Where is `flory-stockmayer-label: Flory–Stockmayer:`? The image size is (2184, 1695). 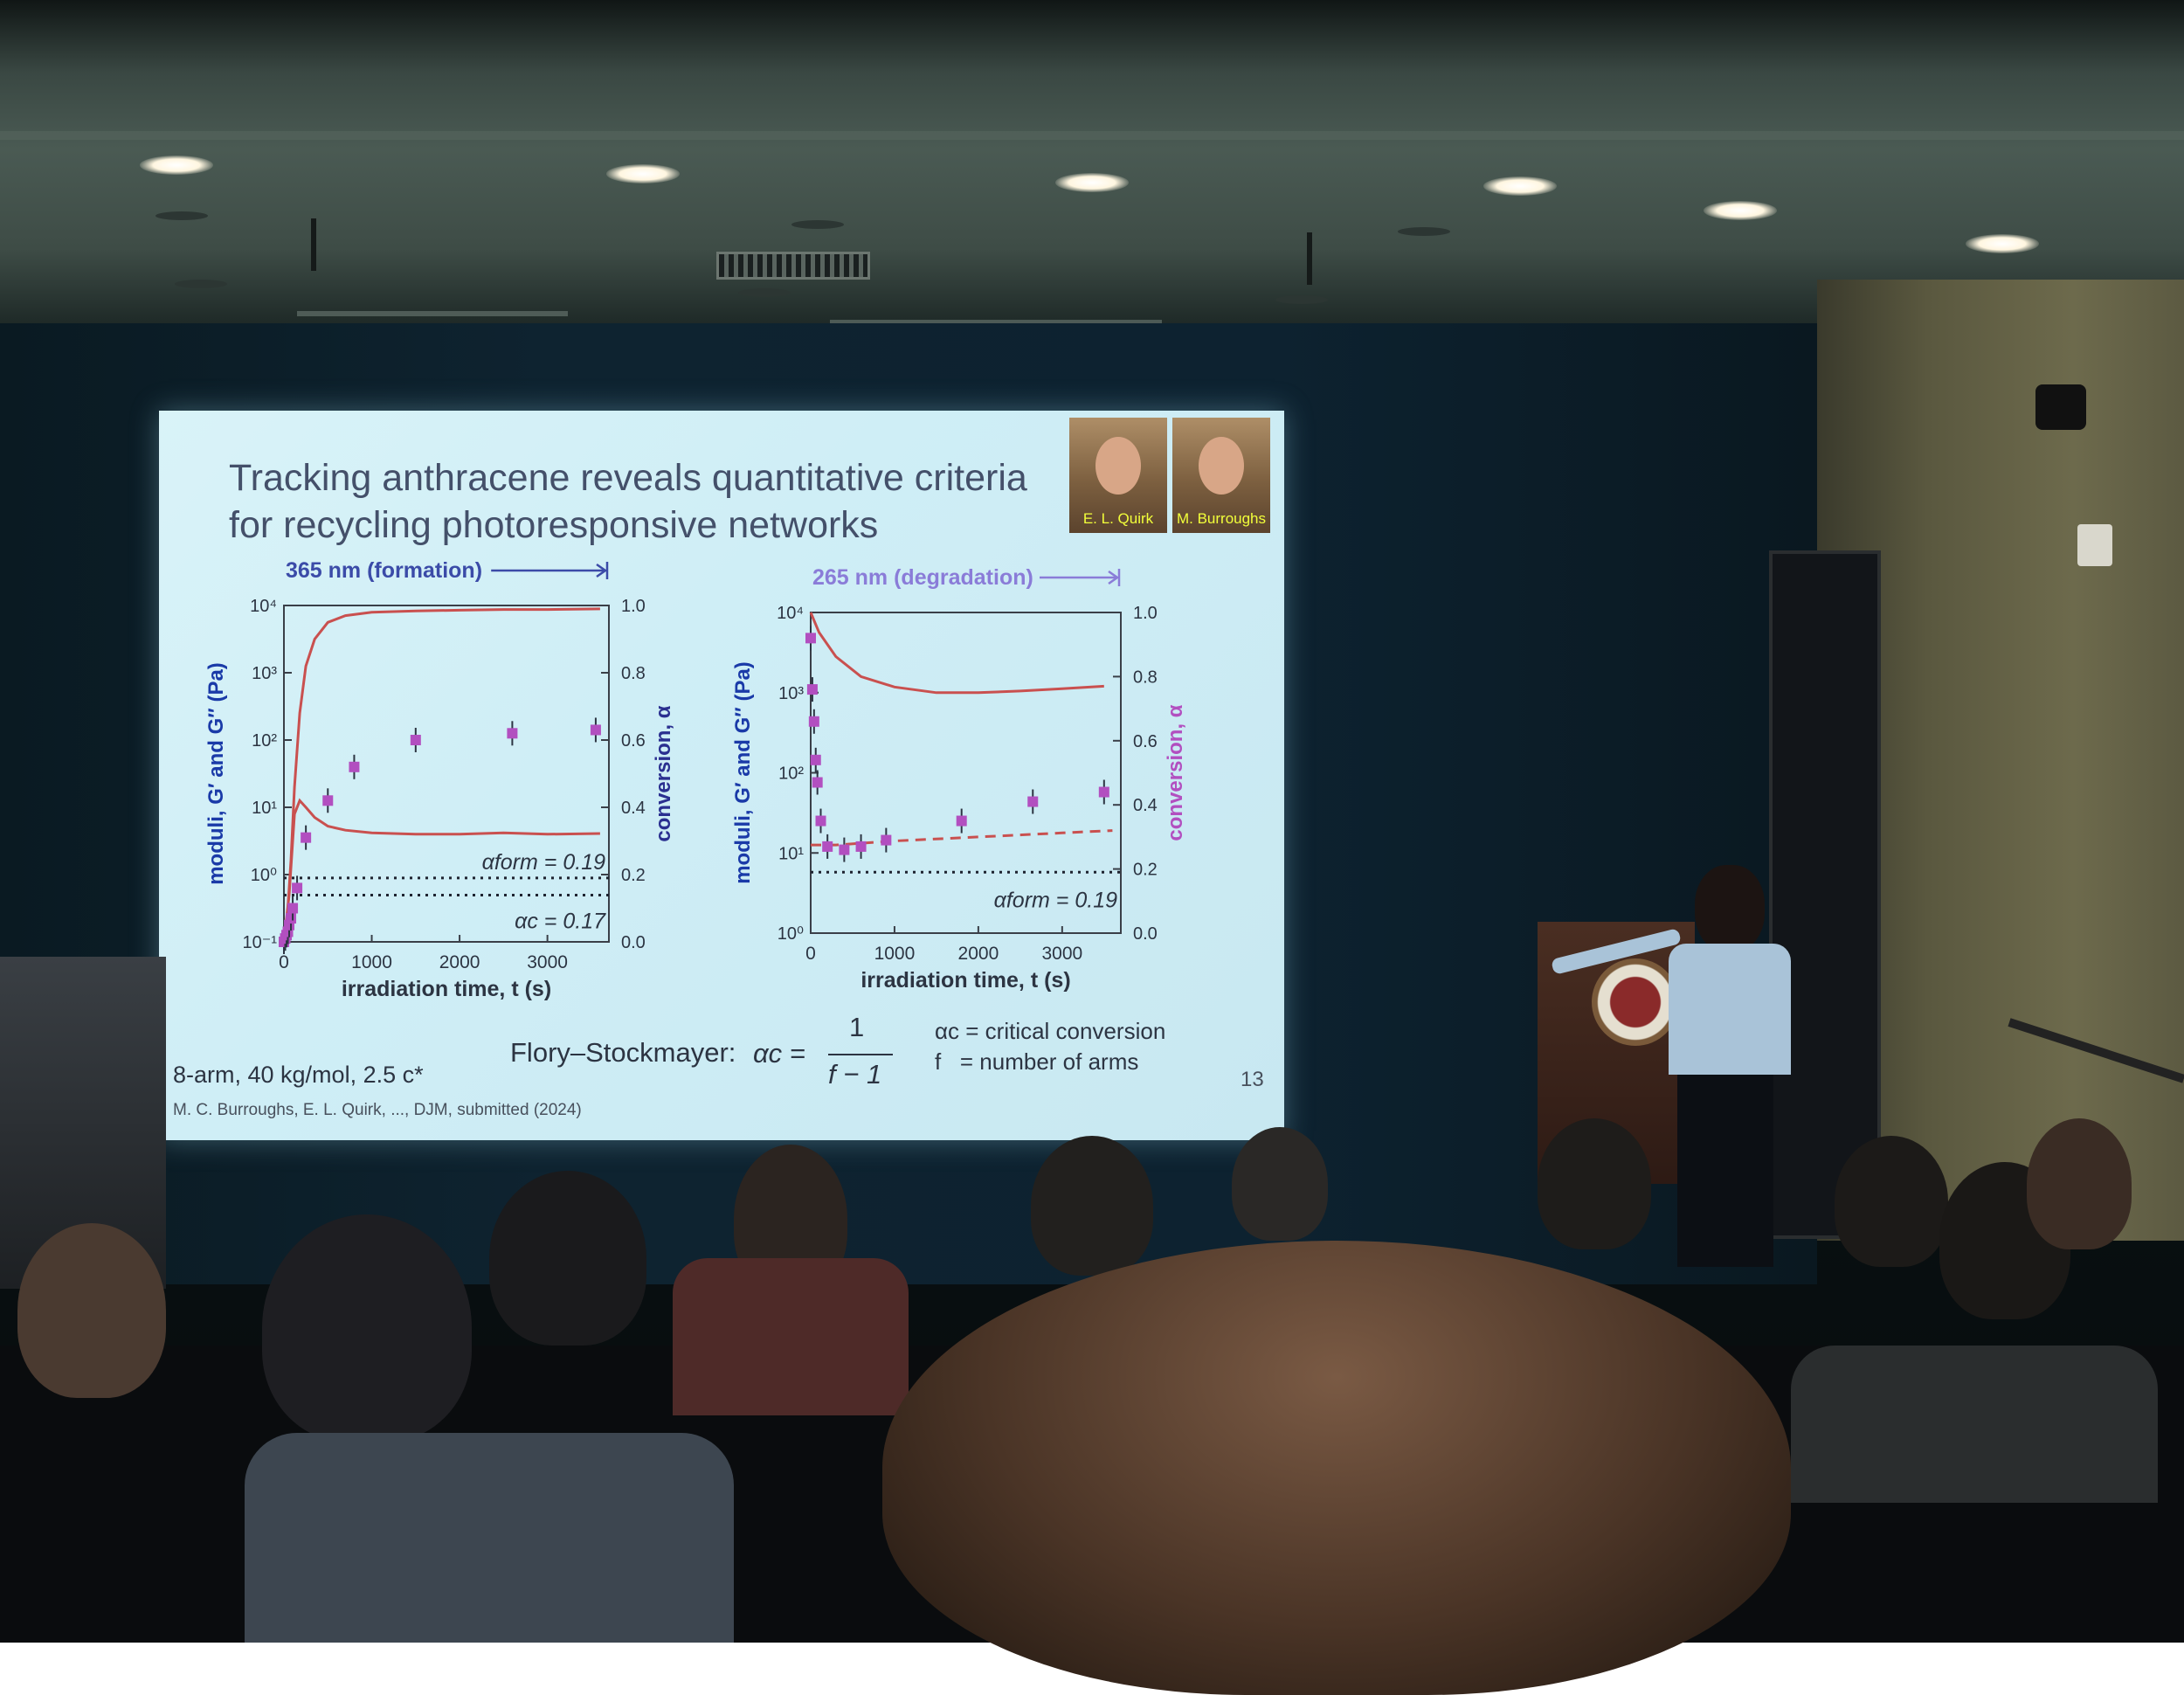
flory-stockmayer-label: Flory–Stockmayer: is located at coordinates (623, 1052).